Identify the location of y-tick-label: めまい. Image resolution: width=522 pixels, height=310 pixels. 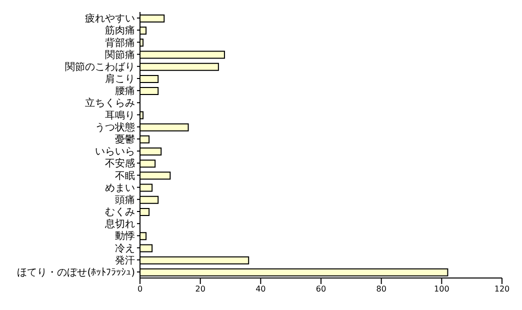
(120, 188).